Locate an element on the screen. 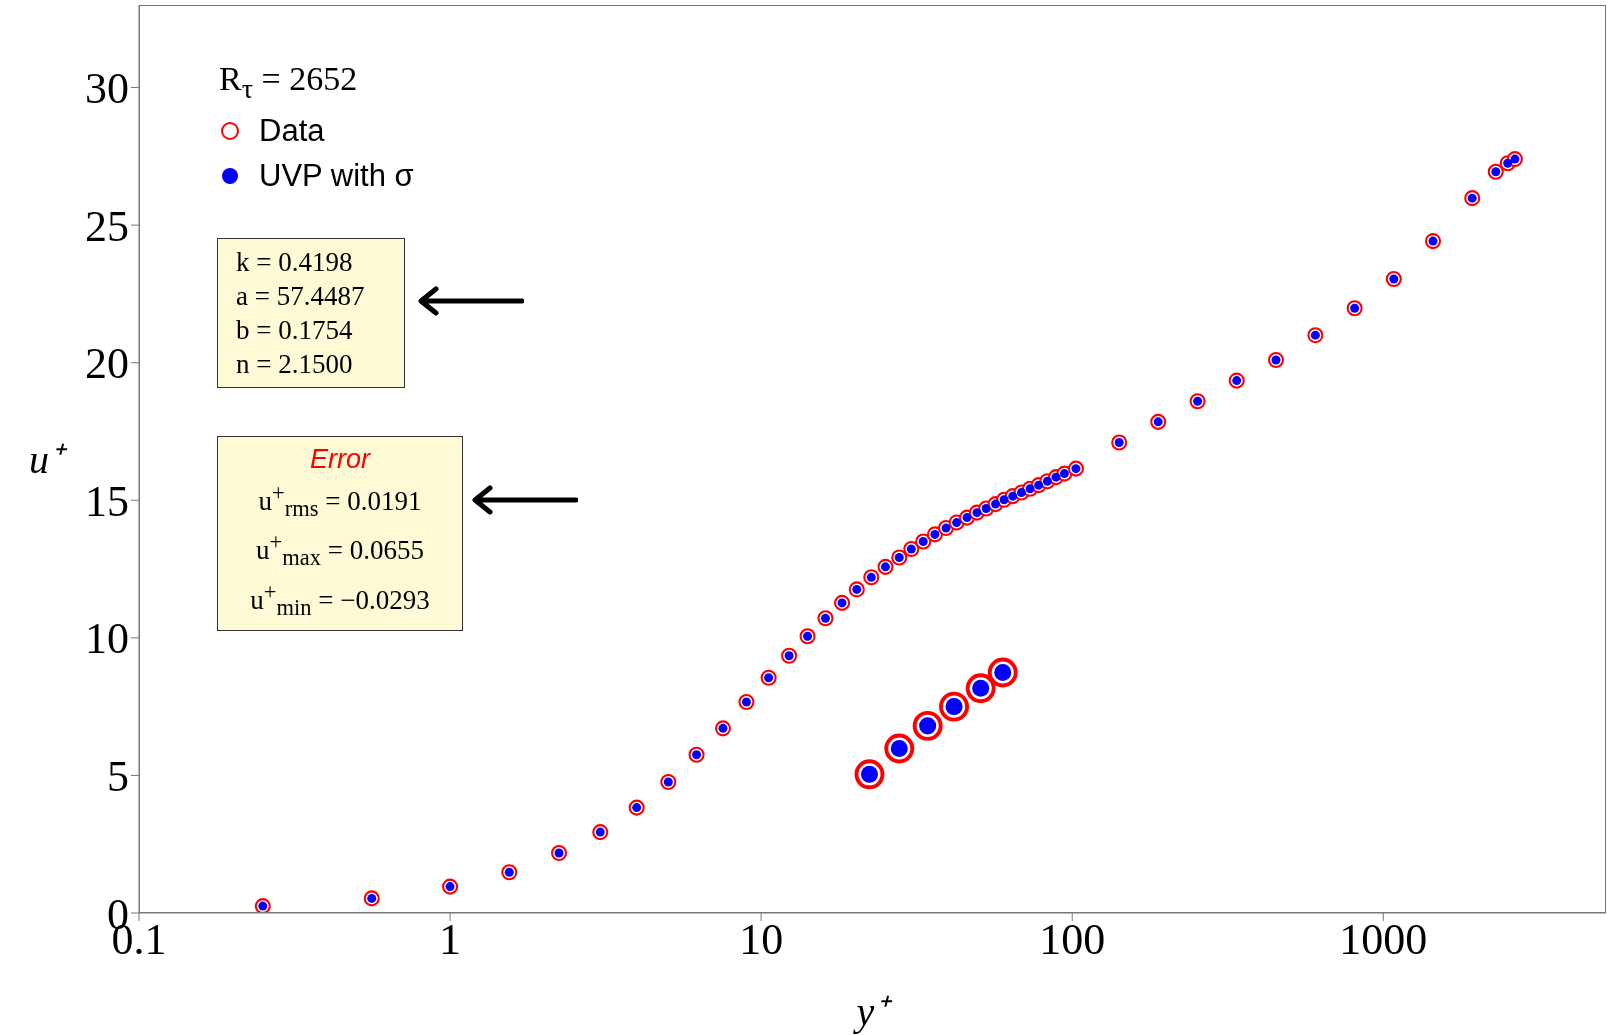  x-tick-label: 100 is located at coordinates (1072, 940).